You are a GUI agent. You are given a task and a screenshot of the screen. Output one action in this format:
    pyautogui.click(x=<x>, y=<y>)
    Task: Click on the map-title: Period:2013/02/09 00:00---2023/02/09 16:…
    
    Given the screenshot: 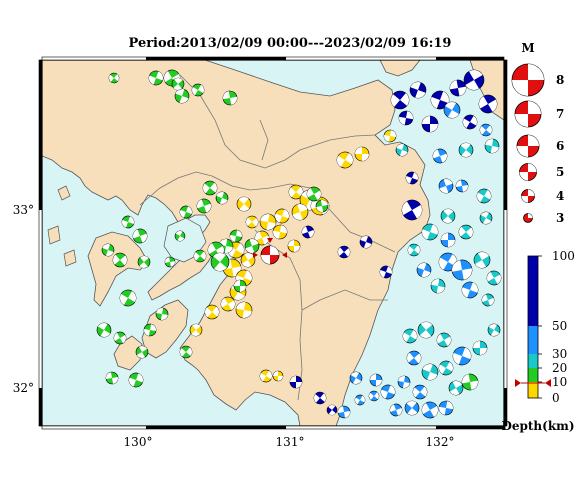 What is the action you would take?
    pyautogui.click(x=290, y=43)
    